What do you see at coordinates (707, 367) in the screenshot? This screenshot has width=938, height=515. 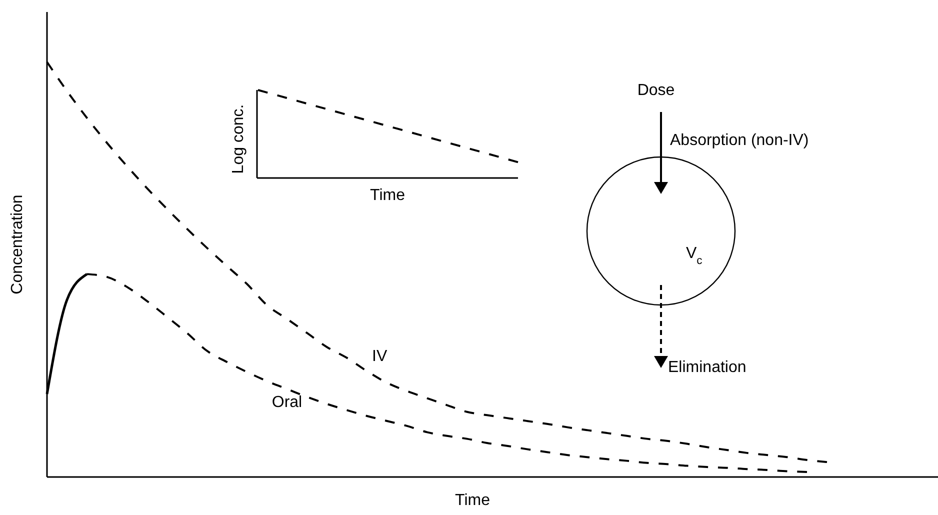 I see `annotation: Elimination` at bounding box center [707, 367].